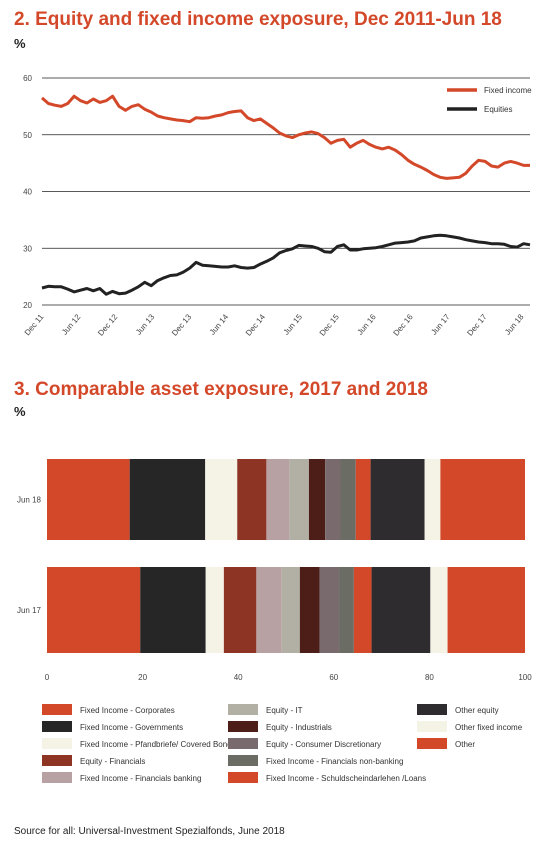 This screenshot has height=847, width=555. I want to click on legend-label-fixed-income-corporates: Fixed Income - Corporates, so click(127, 710).